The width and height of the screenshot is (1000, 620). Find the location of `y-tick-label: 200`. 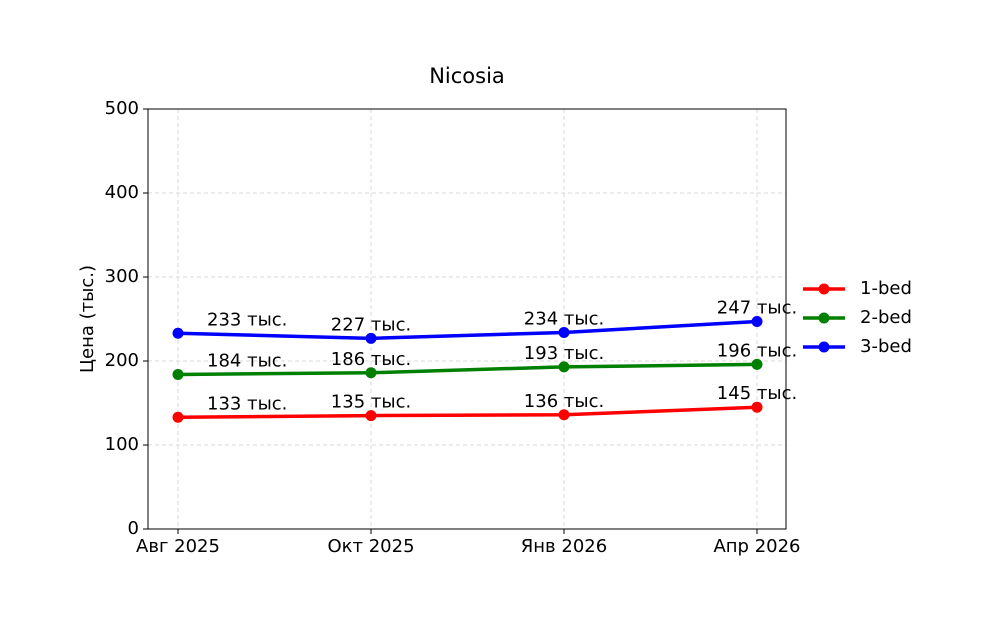

y-tick-label: 200 is located at coordinates (122, 360).